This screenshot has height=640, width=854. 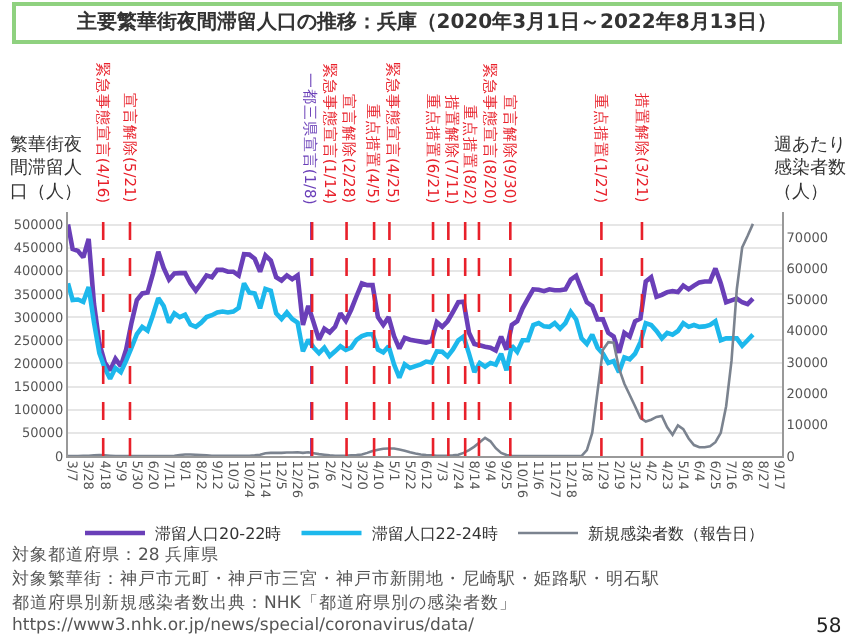 What do you see at coordinates (810, 168) in the screenshot?
I see `y2-axis-title: 週あたり感染者数（人）` at bounding box center [810, 168].